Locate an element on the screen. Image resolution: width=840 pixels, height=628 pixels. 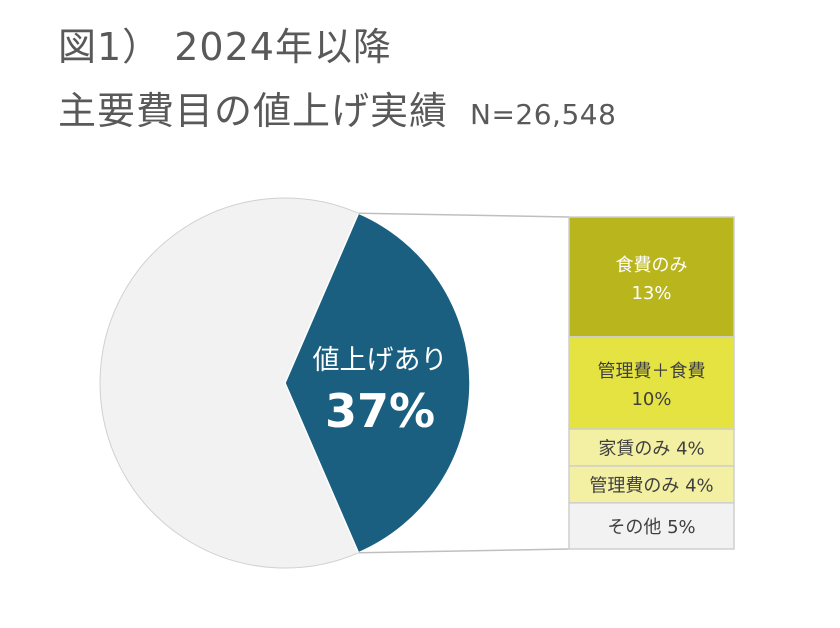
chart-title-line2: 主要費目の値上げ実績 N=26,548 is located at coordinates (337, 107).